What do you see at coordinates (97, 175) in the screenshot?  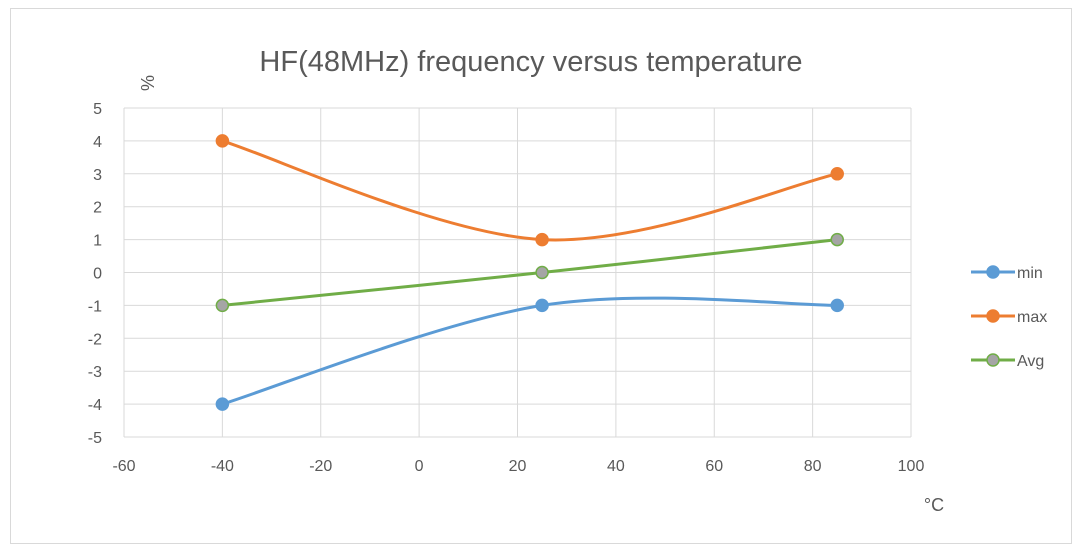 I see `y-tick-label: 3` at bounding box center [97, 175].